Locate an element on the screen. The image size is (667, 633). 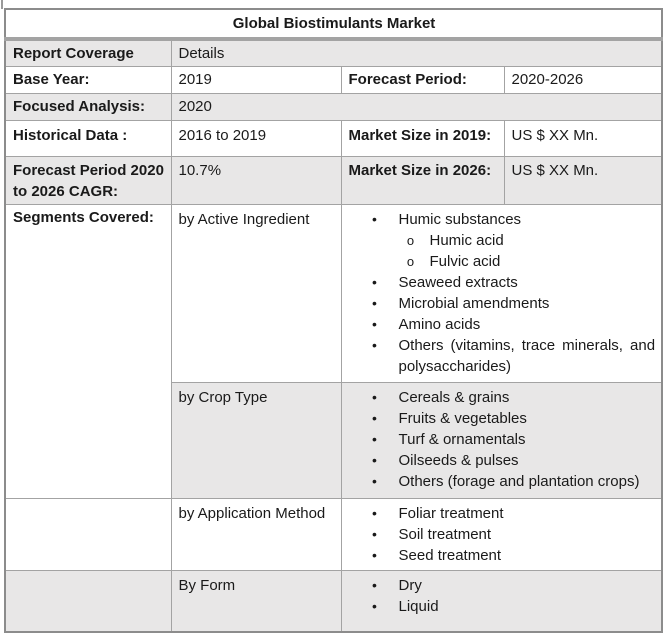
bullet-item-text: Liquid is located at coordinates (418, 606).